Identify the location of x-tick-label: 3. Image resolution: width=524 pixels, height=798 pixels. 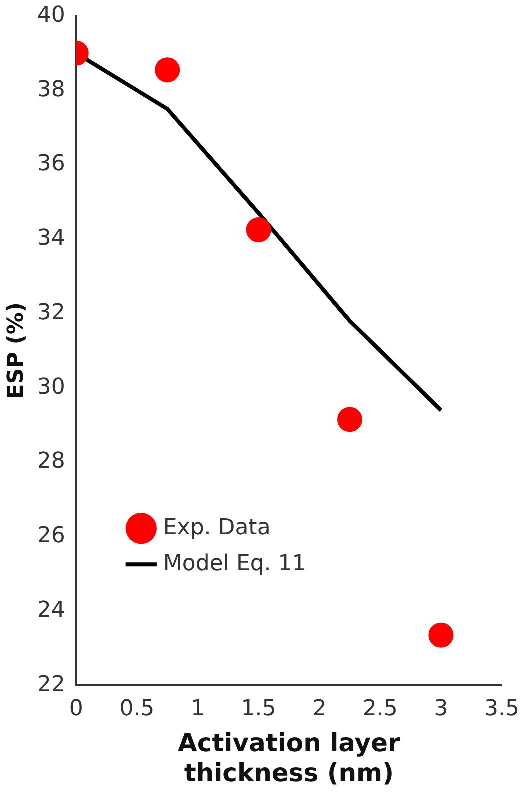
(441, 709).